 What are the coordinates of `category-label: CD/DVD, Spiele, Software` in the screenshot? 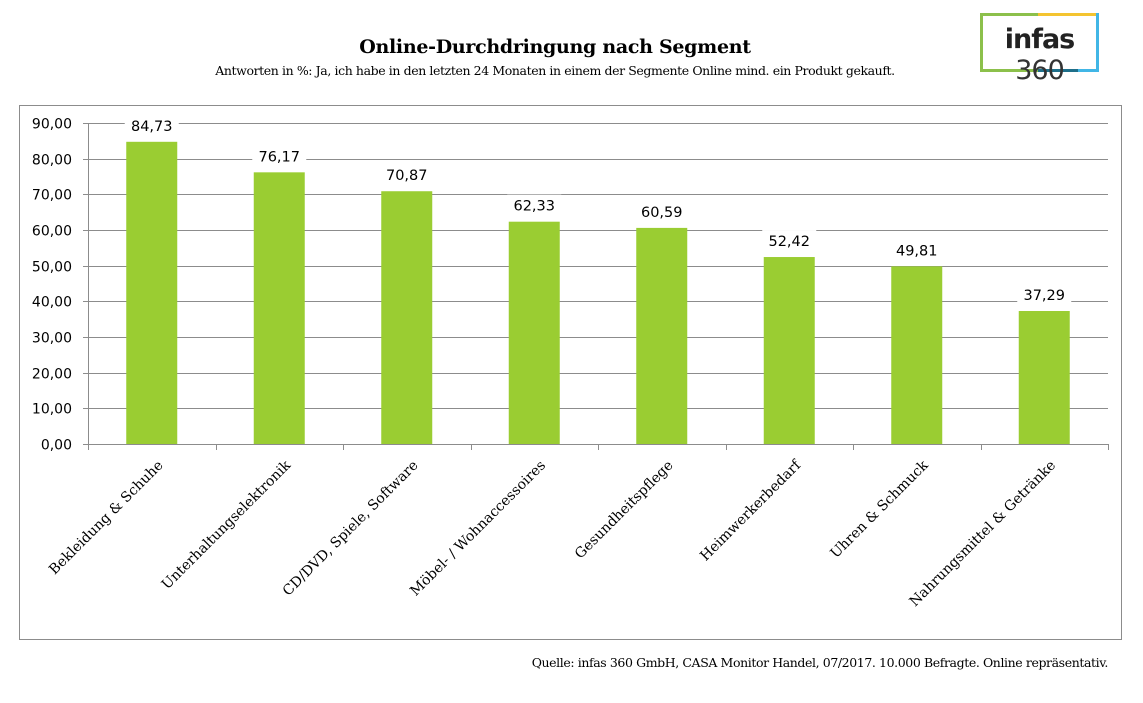 It's located at (351, 529).